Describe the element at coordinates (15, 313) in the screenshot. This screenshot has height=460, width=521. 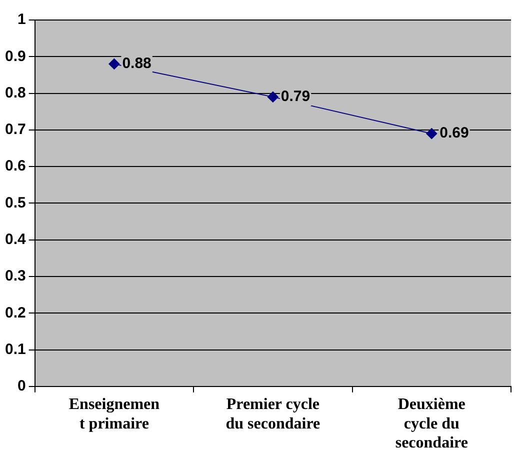
I see `y-tick-label: 0.2` at that location.